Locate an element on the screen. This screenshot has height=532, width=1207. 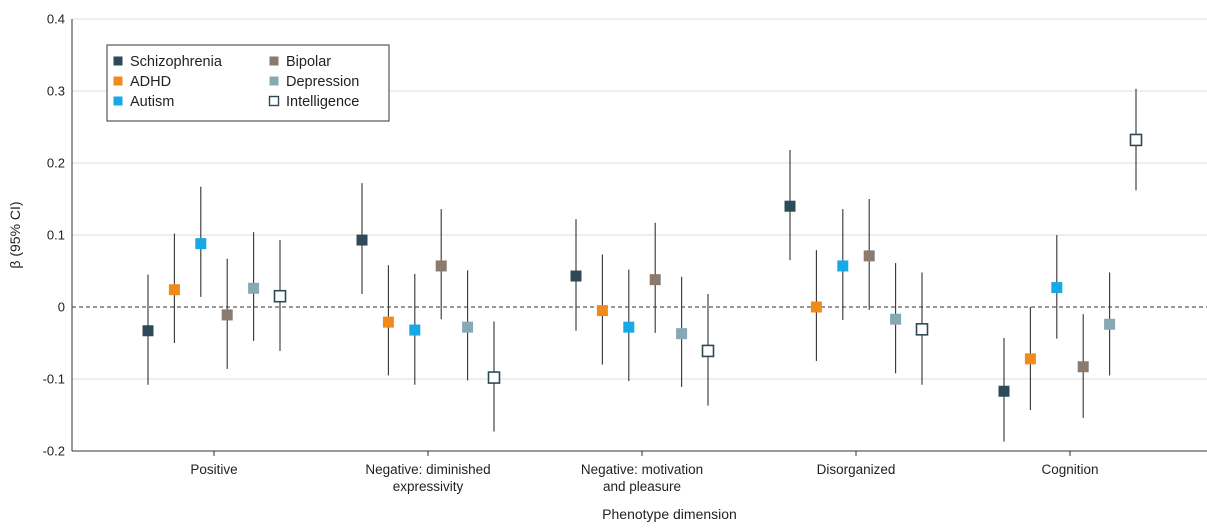
y-tick-label: 0.4 is located at coordinates (56, 19).